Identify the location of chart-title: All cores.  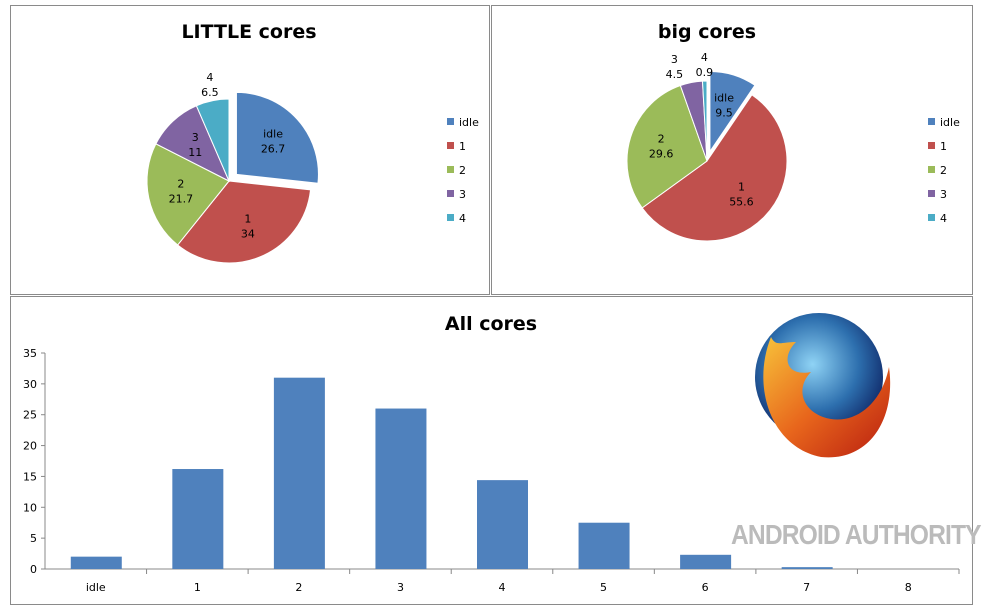
(491, 324).